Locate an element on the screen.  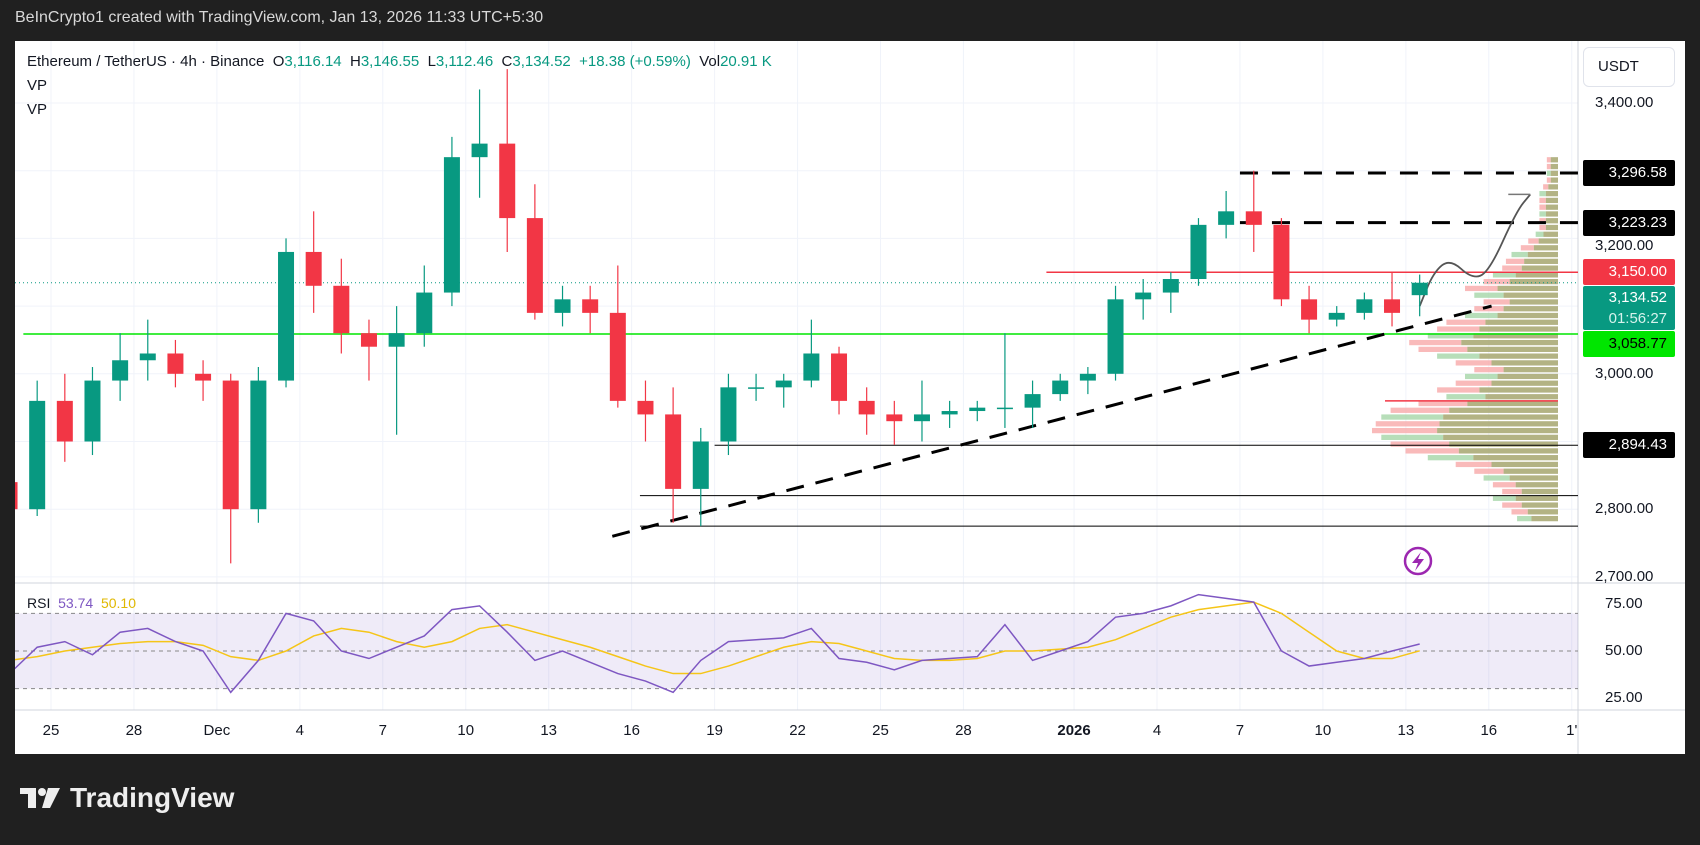
open-value: 3,116.14 is located at coordinates (313, 61).